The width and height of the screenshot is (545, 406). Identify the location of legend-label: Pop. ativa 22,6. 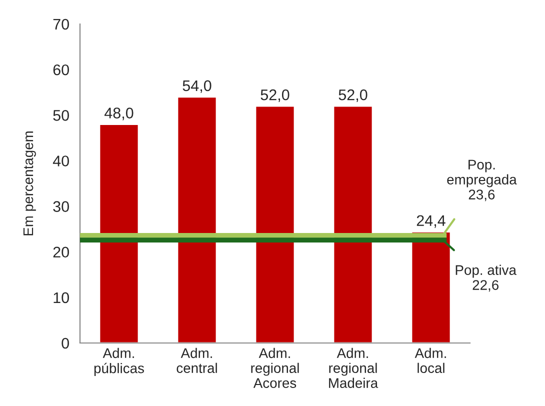
(486, 278).